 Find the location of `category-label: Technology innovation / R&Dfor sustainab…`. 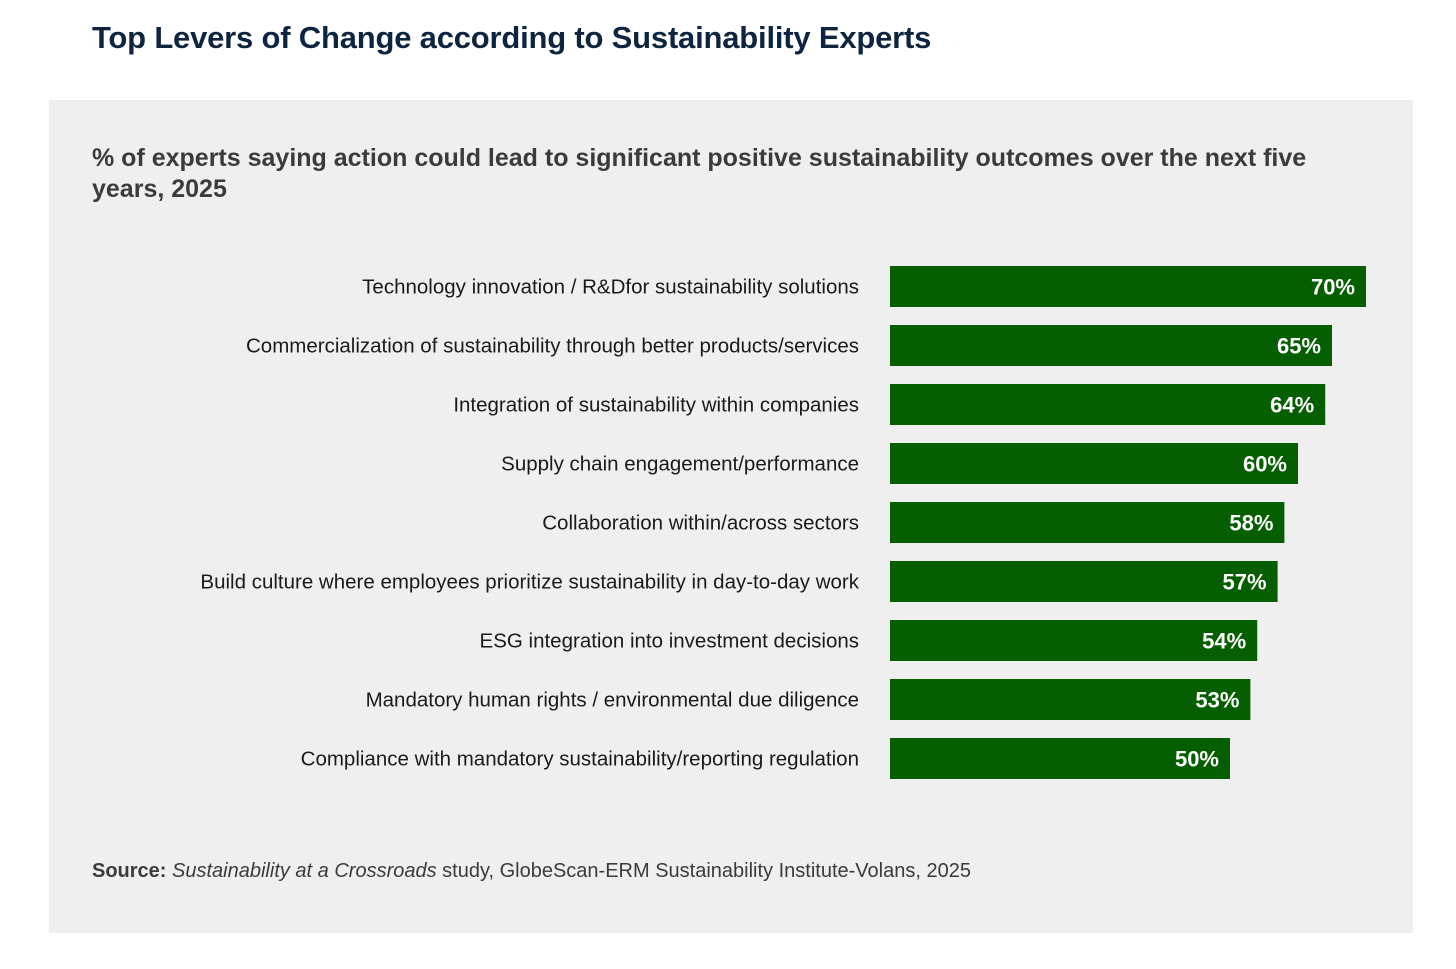

category-label: Technology innovation / R&Dfor sustainab… is located at coordinates (610, 287).